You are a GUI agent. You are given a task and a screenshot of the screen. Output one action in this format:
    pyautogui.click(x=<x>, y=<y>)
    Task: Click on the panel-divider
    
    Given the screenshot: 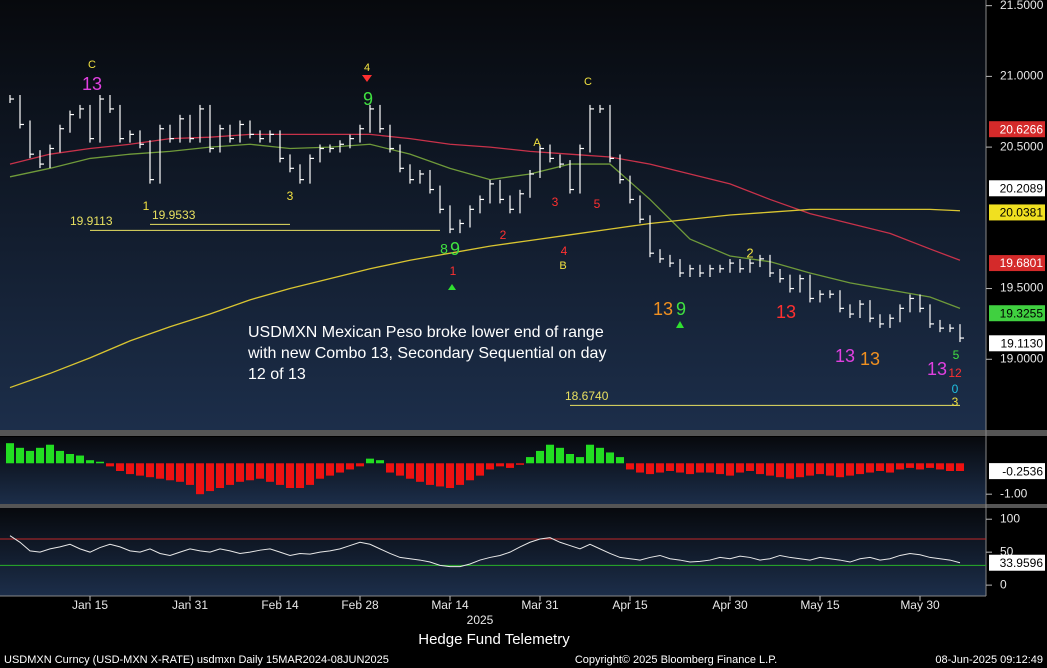 What is the action you would take?
    pyautogui.click(x=523, y=433)
    